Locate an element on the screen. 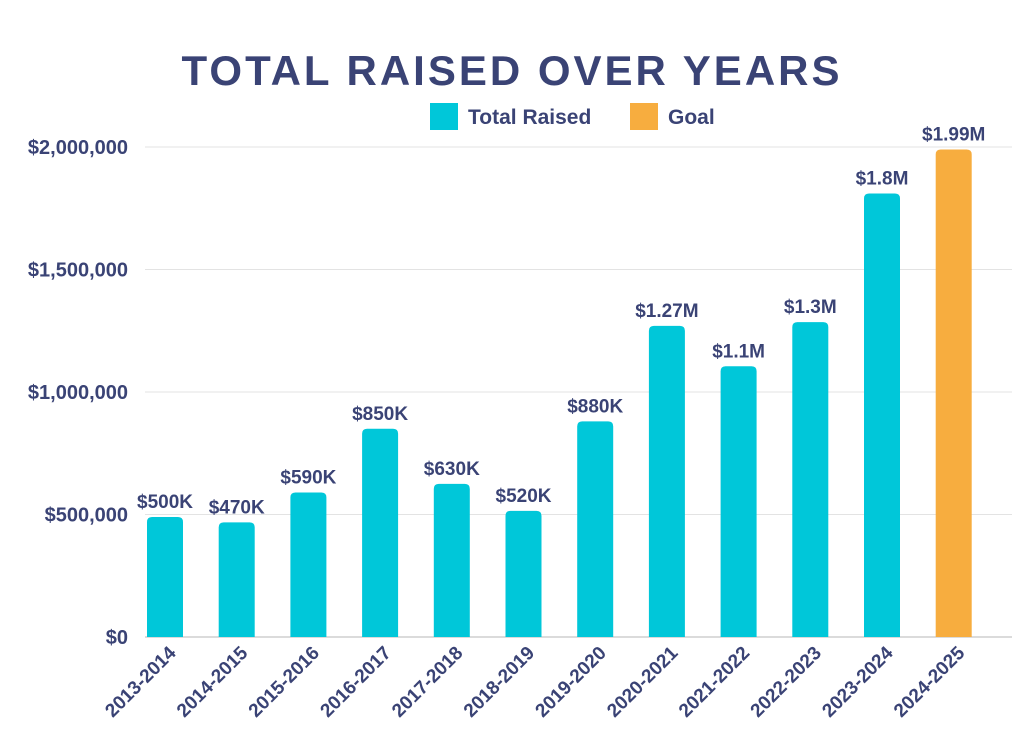 The image size is (1024, 743). y-tick-label: $1,500,000 is located at coordinates (78, 271).